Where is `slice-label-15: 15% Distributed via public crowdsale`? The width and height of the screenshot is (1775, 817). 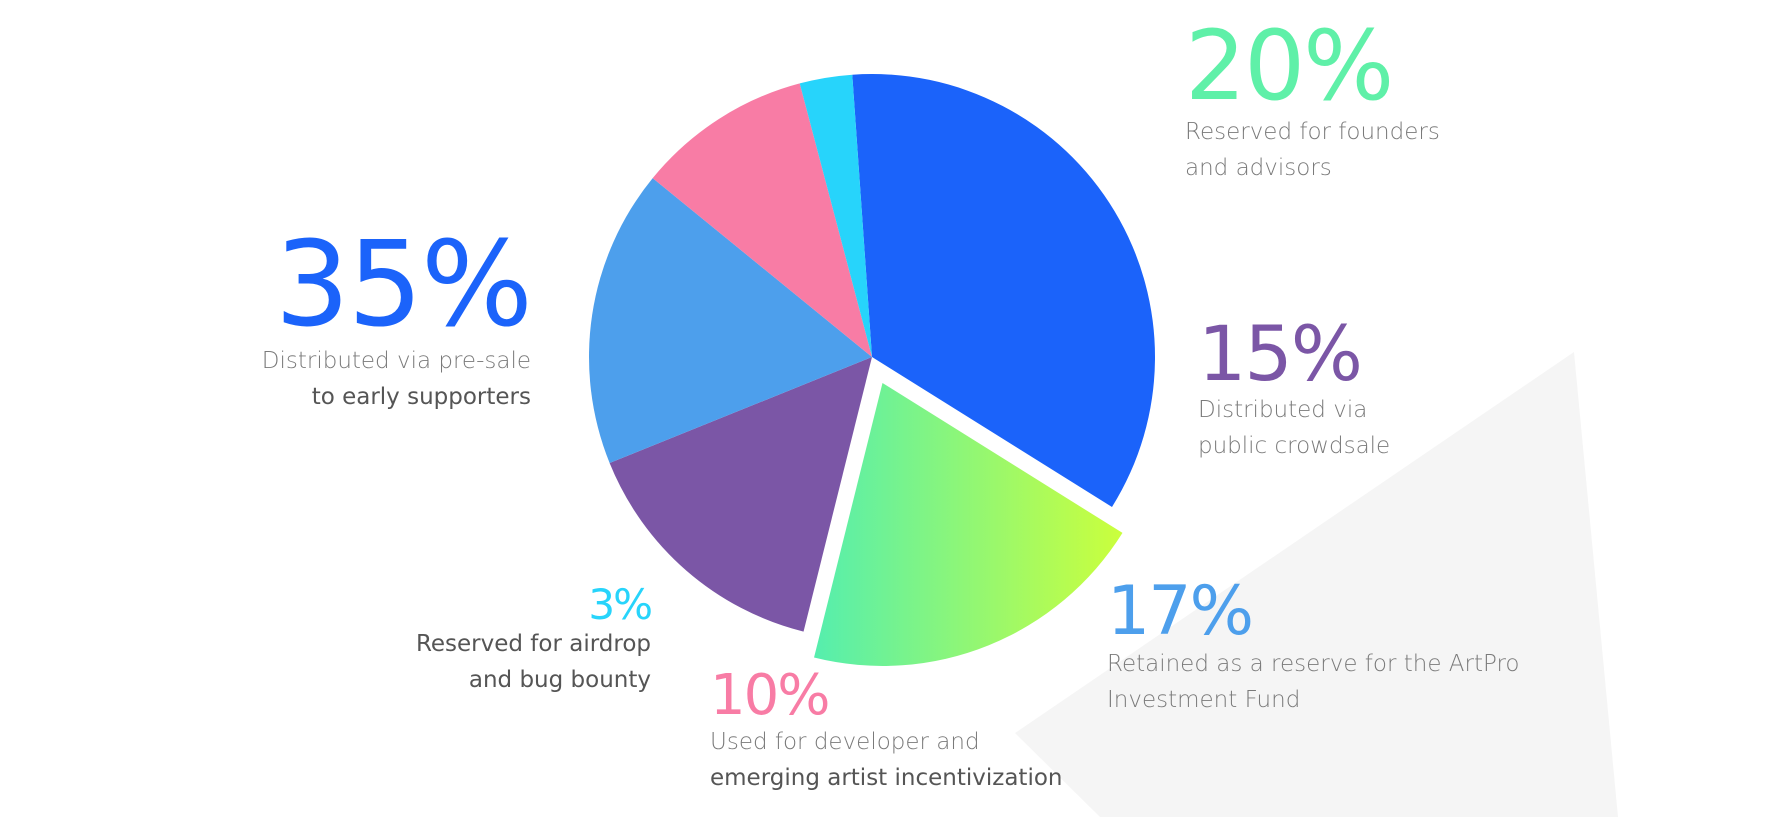 slice-label-15: 15% Distributed via public crowdsale is located at coordinates (1294, 390).